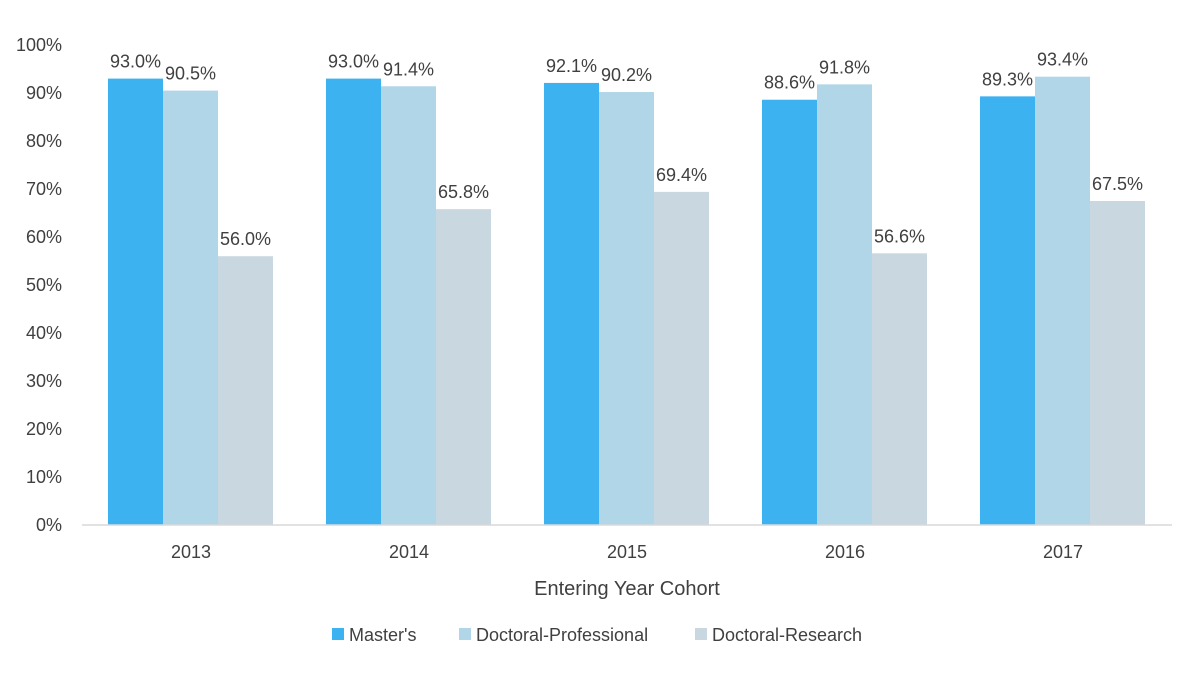 This screenshot has height=679, width=1196. I want to click on data-label: 89.3%, so click(1007, 79).